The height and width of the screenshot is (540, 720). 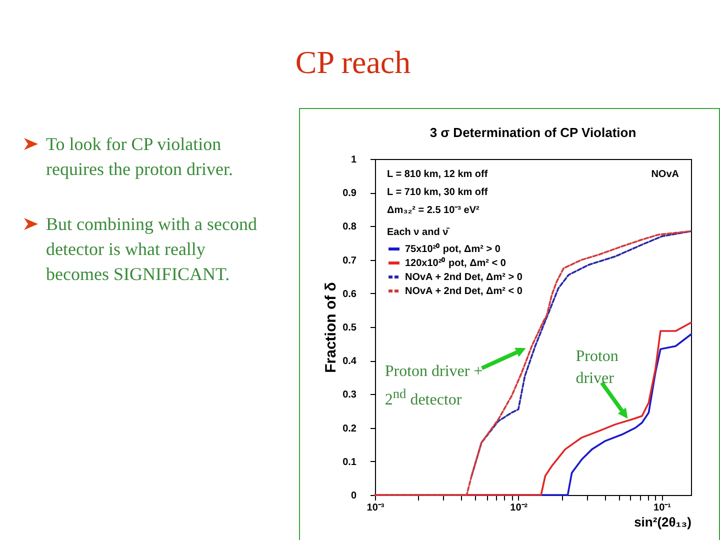 What do you see at coordinates (598, 367) in the screenshot?
I see `annotation: Proton driver` at bounding box center [598, 367].